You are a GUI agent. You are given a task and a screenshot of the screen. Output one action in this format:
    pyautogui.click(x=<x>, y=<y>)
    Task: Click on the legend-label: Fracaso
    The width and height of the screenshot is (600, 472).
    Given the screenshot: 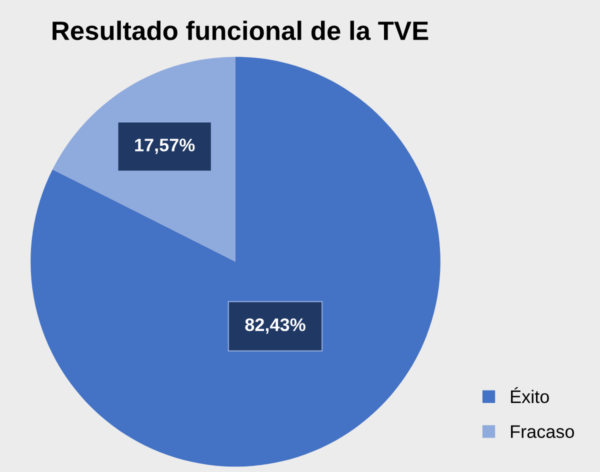 What is the action you would take?
    pyautogui.click(x=542, y=431)
    